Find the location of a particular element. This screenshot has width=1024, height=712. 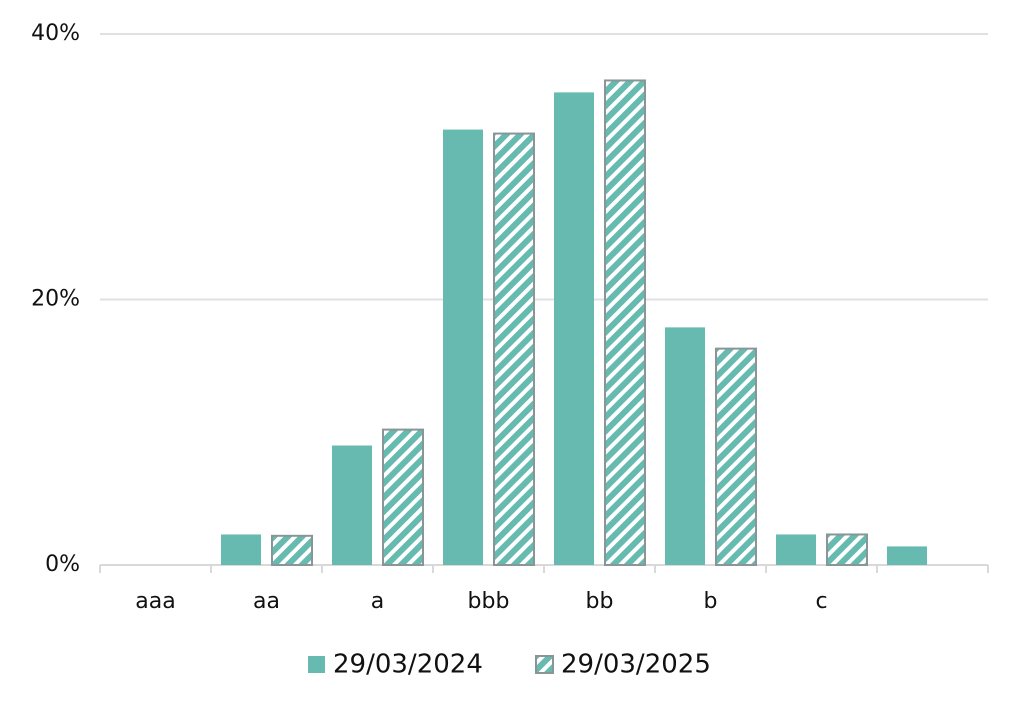

legend-label: 29/03/2025 is located at coordinates (636, 665).